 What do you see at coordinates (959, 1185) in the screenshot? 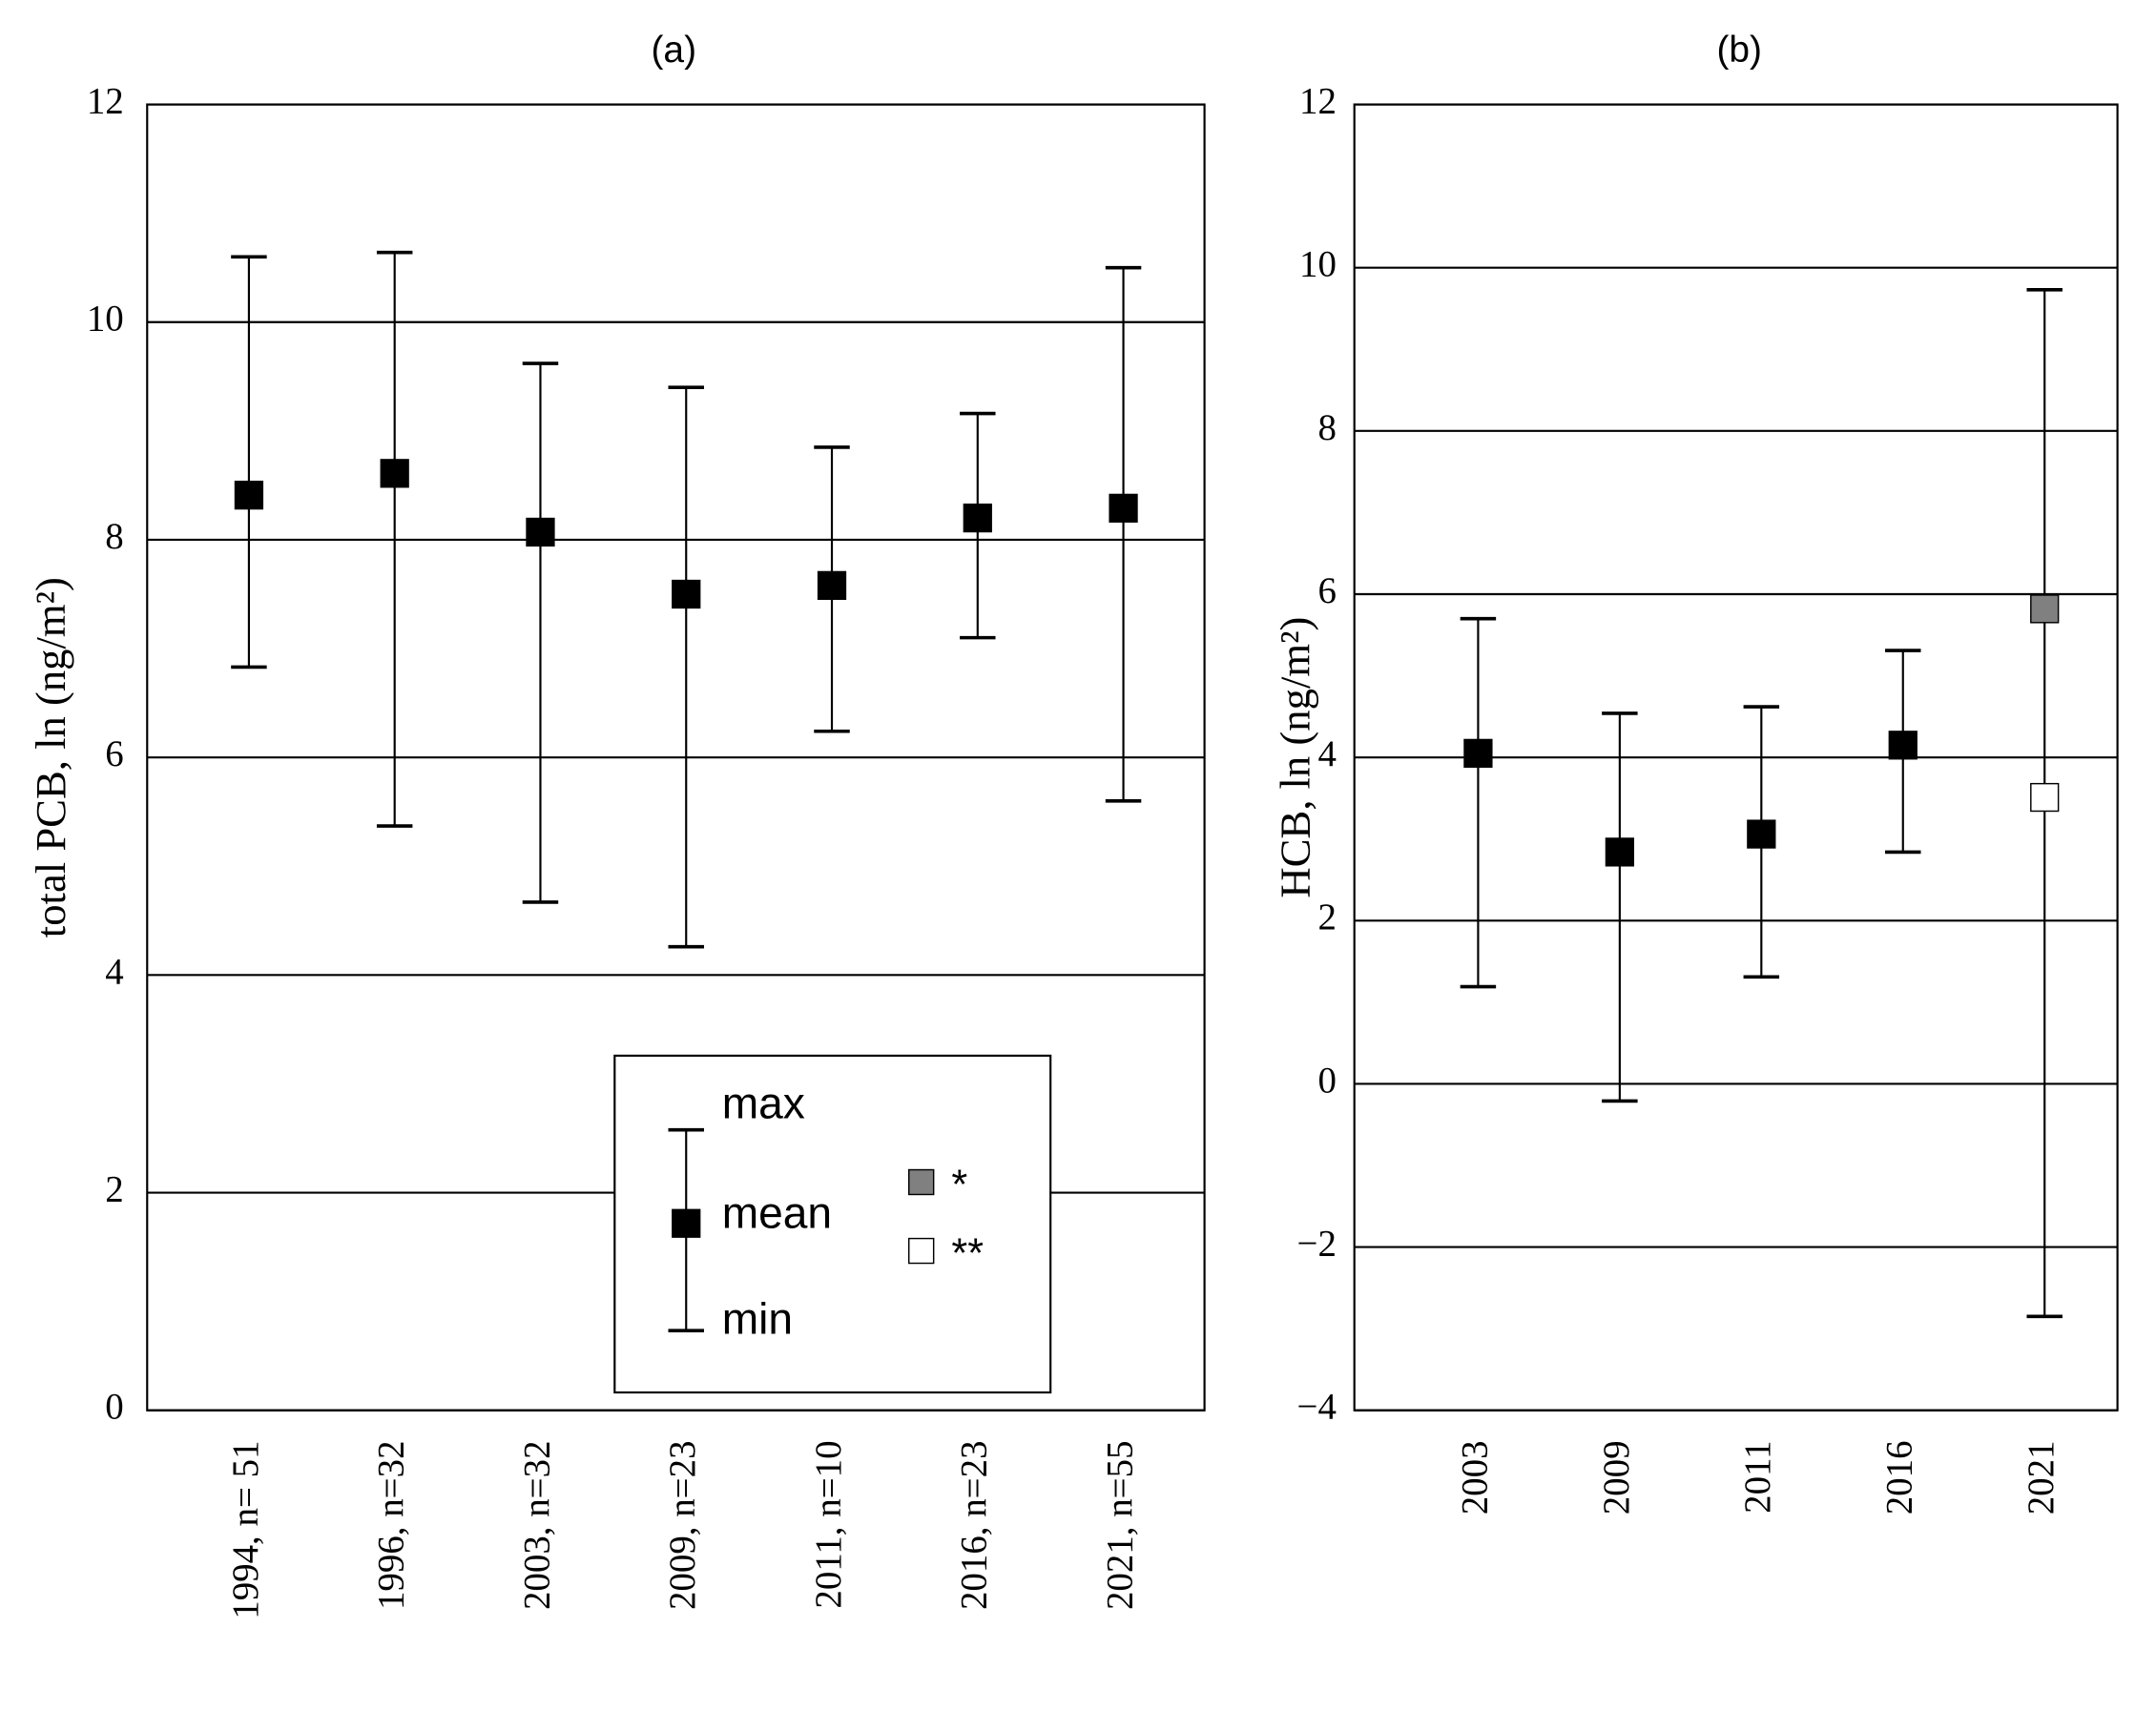
I see `legend-label: *` at bounding box center [959, 1185].